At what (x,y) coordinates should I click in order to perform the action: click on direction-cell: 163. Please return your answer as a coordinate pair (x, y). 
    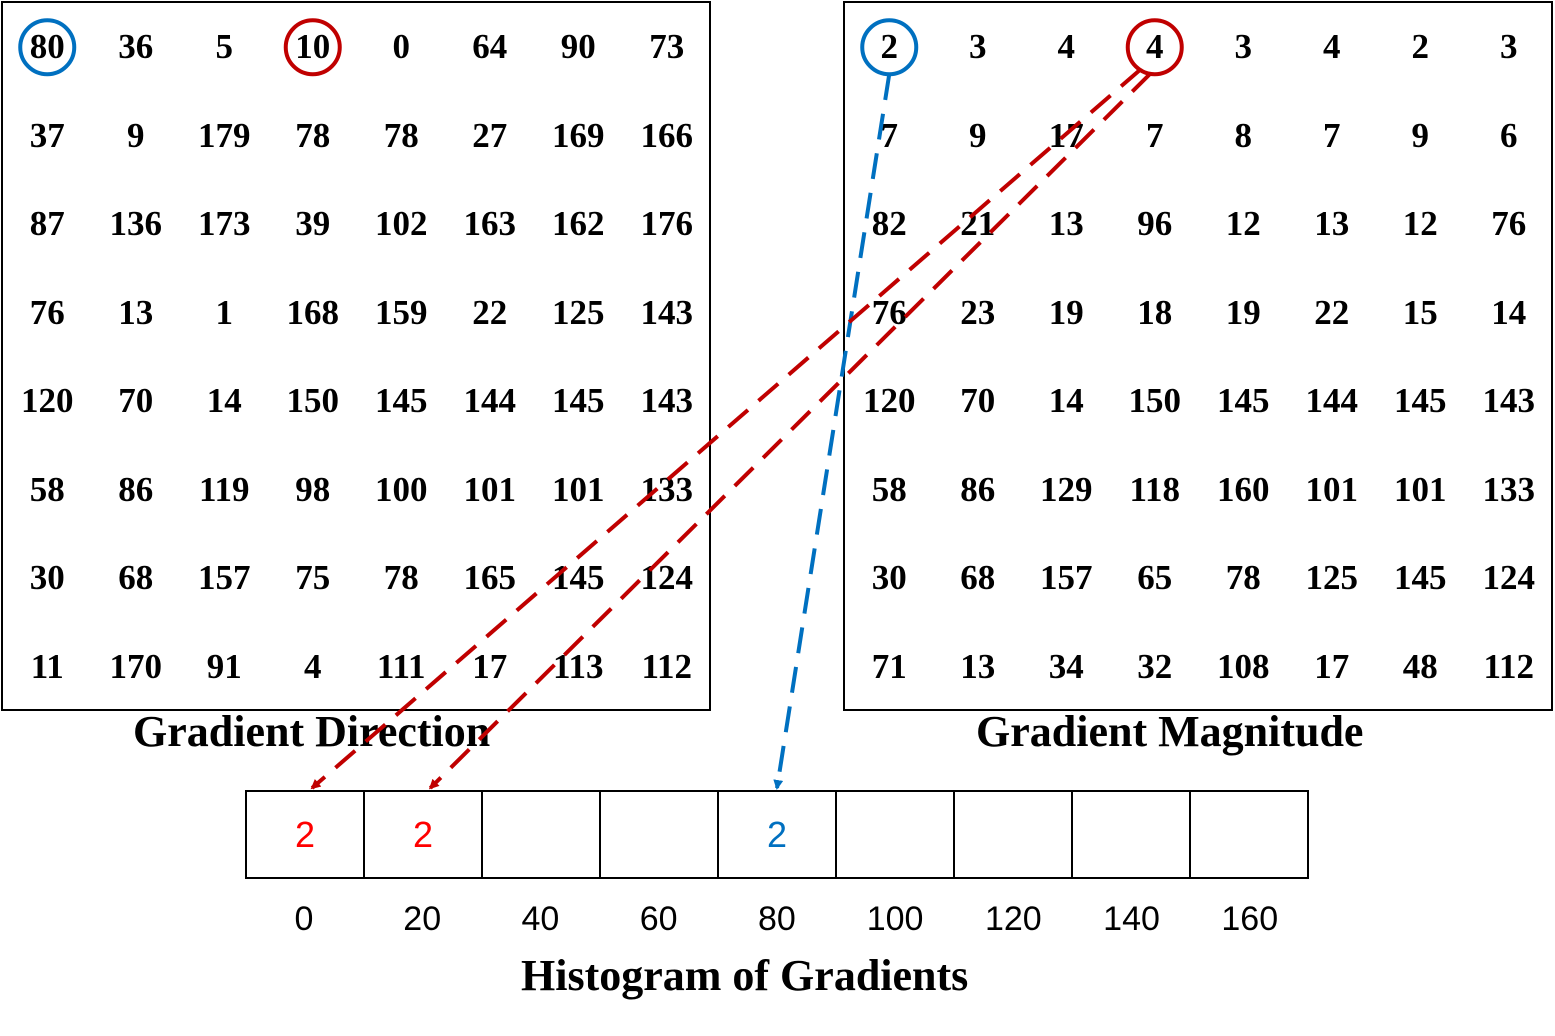
    Looking at the image, I should click on (490, 224).